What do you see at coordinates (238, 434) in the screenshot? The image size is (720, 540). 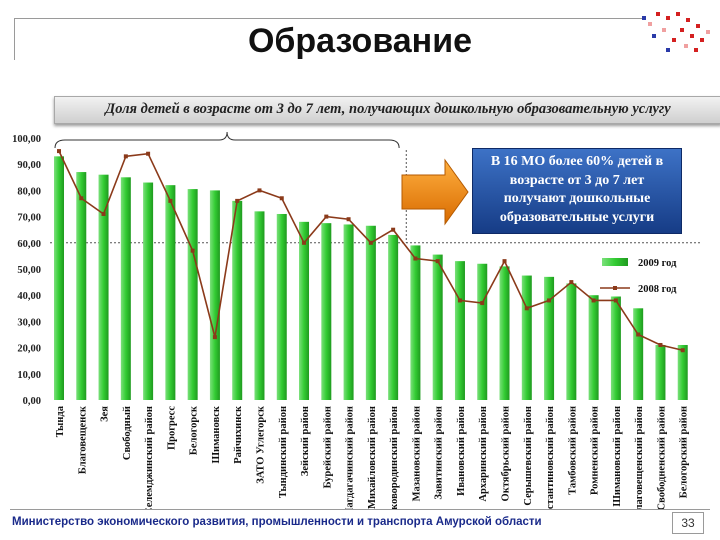 I see `x-tick-label: Райчихинск` at bounding box center [238, 434].